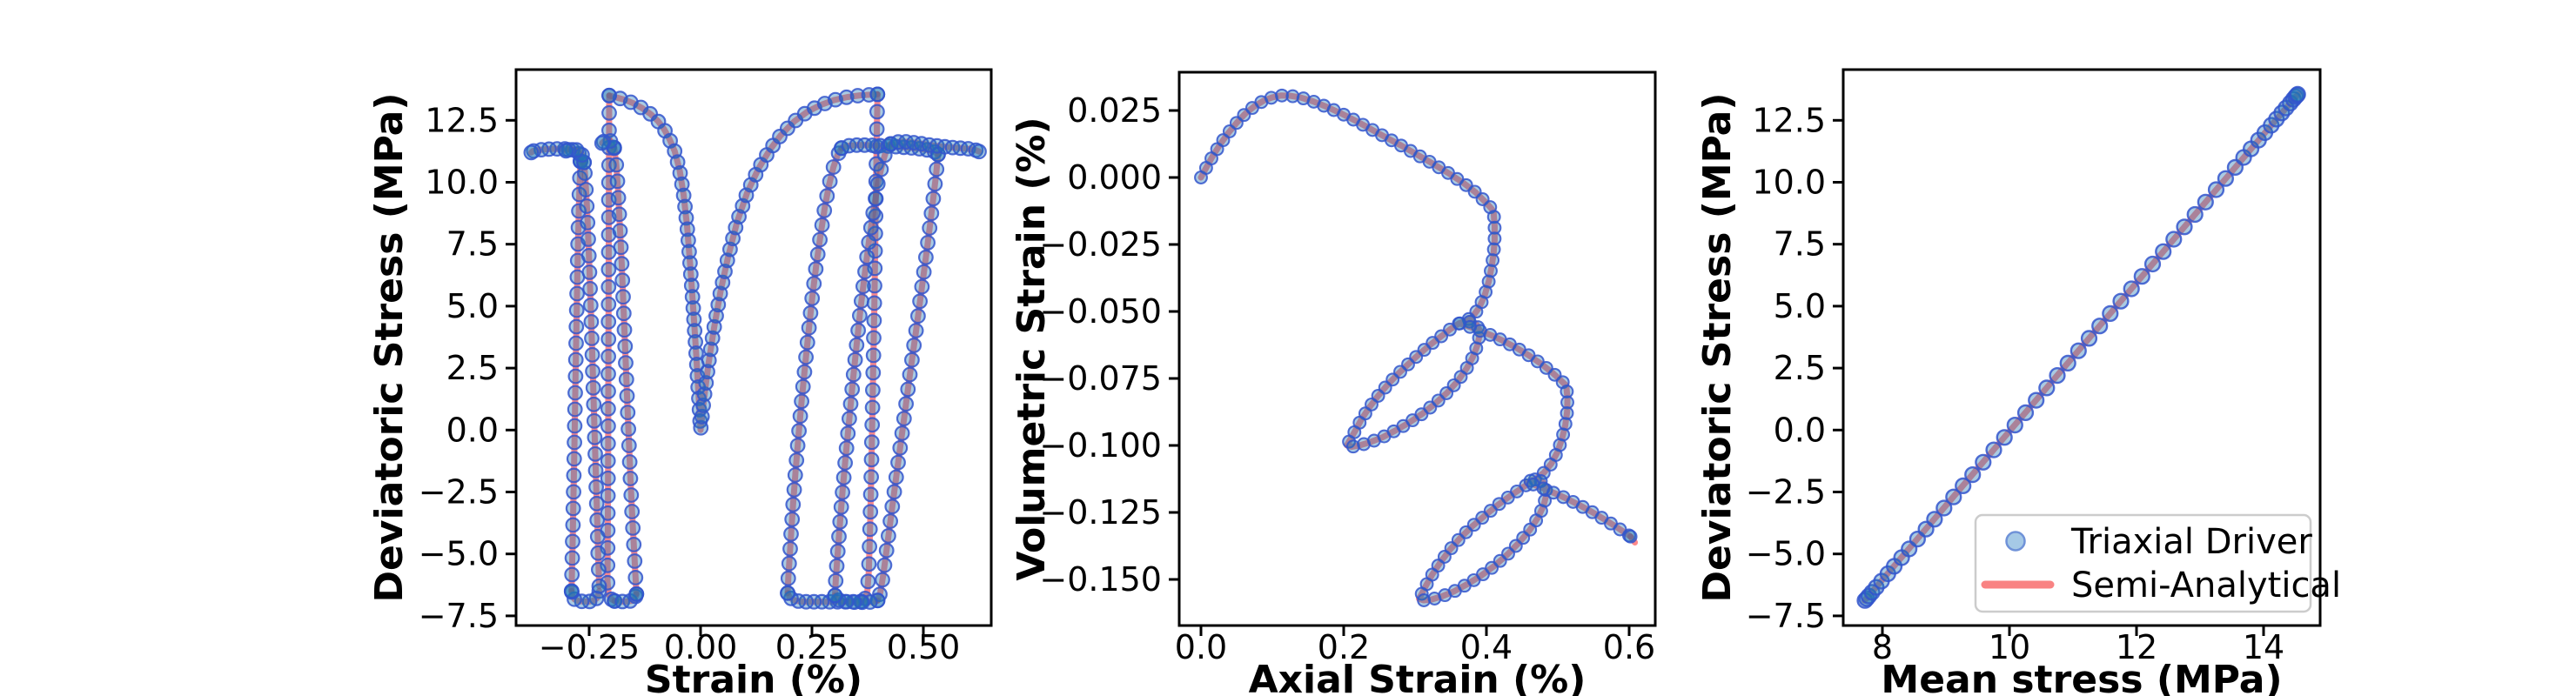 The height and width of the screenshot is (696, 2576). What do you see at coordinates (1201, 647) in the screenshot?
I see `x-tick-label: 0.0` at bounding box center [1201, 647].